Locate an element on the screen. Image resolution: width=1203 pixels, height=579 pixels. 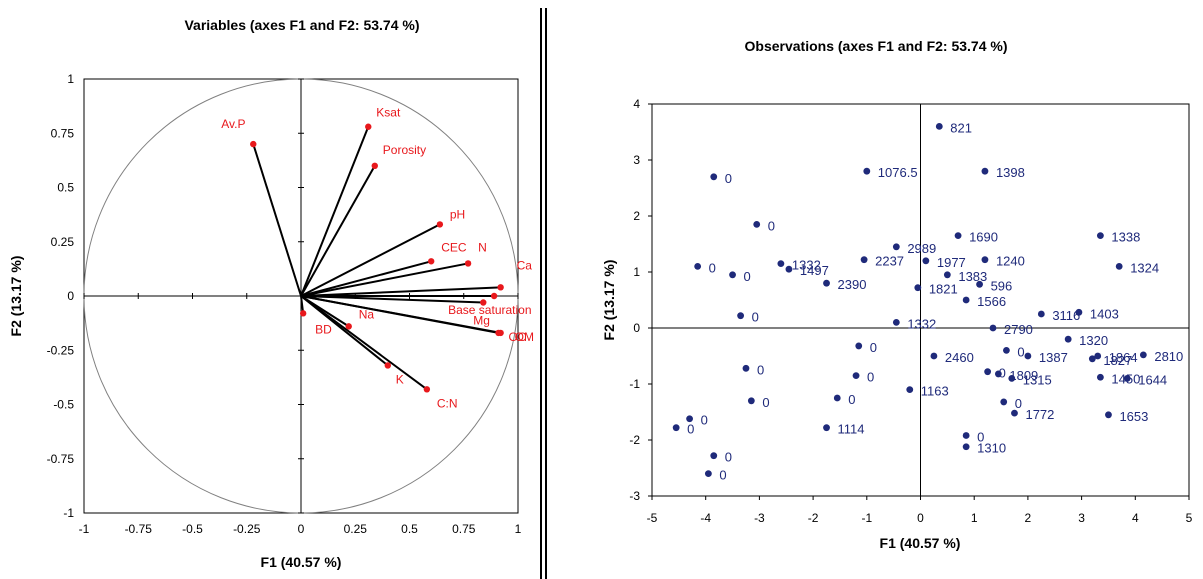
observation-label: 821 is located at coordinates (961, 127).